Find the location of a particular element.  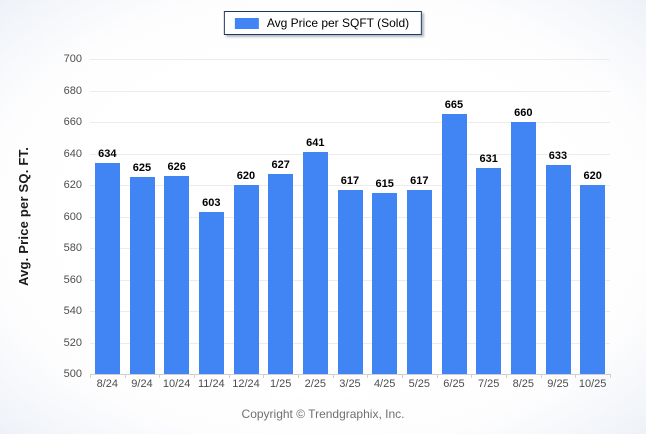

legend-swatch is located at coordinates (246, 23).